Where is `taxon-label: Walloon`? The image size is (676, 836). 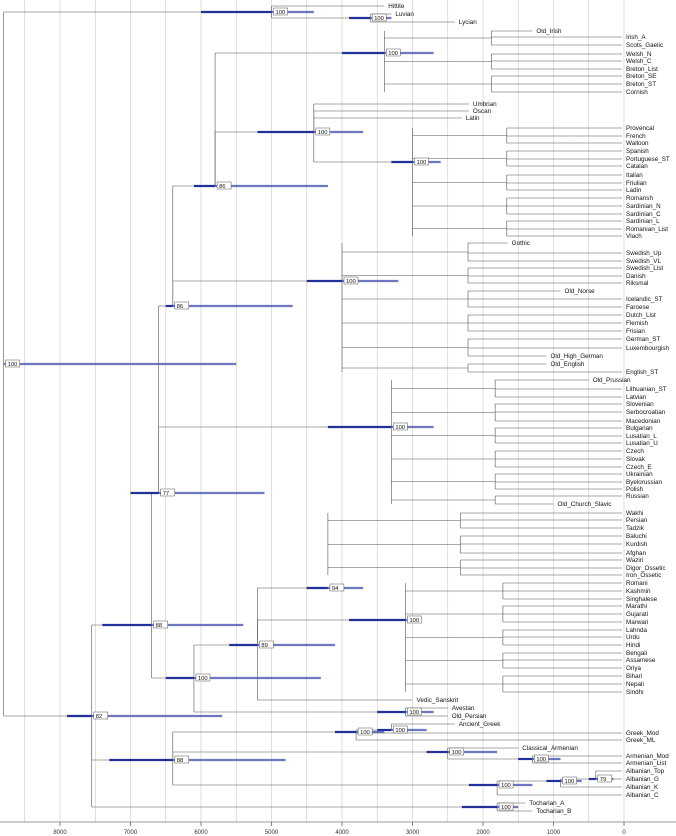
taxon-label: Walloon is located at coordinates (637, 143).